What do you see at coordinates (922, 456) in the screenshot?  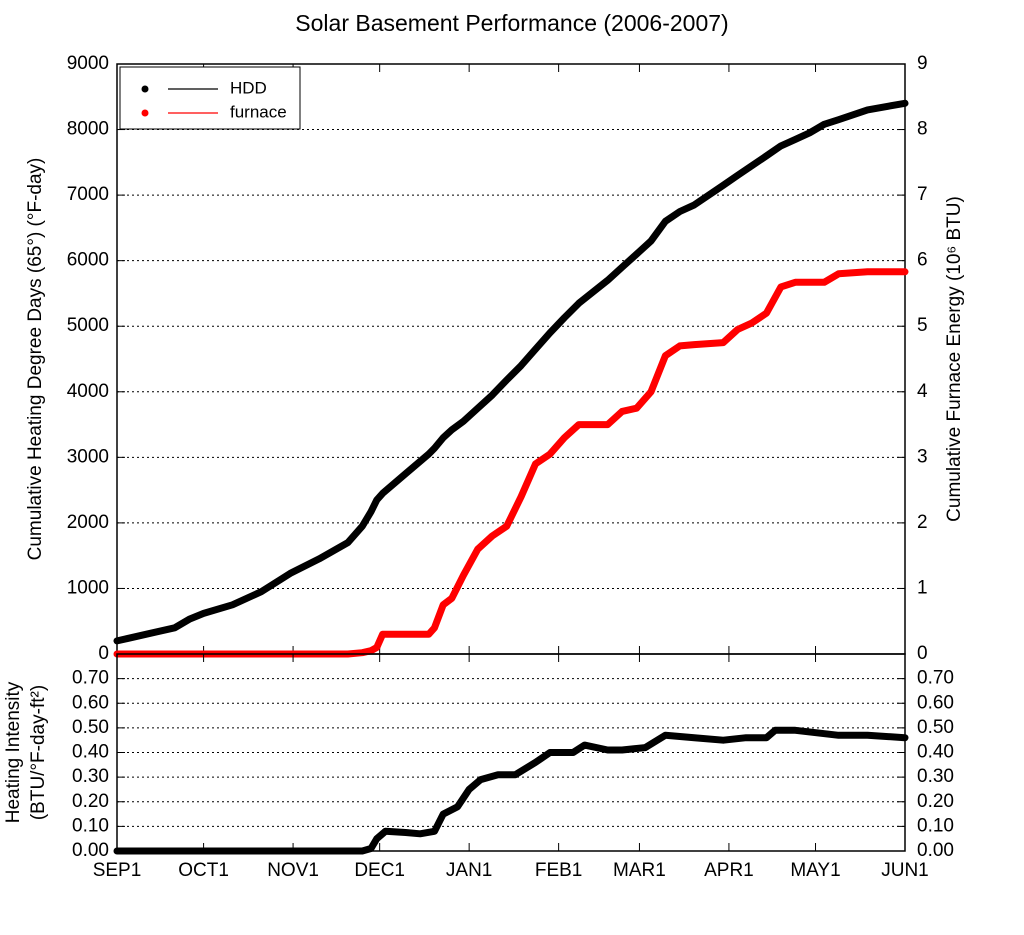 I see `y2-tick-label: 3` at bounding box center [922, 456].